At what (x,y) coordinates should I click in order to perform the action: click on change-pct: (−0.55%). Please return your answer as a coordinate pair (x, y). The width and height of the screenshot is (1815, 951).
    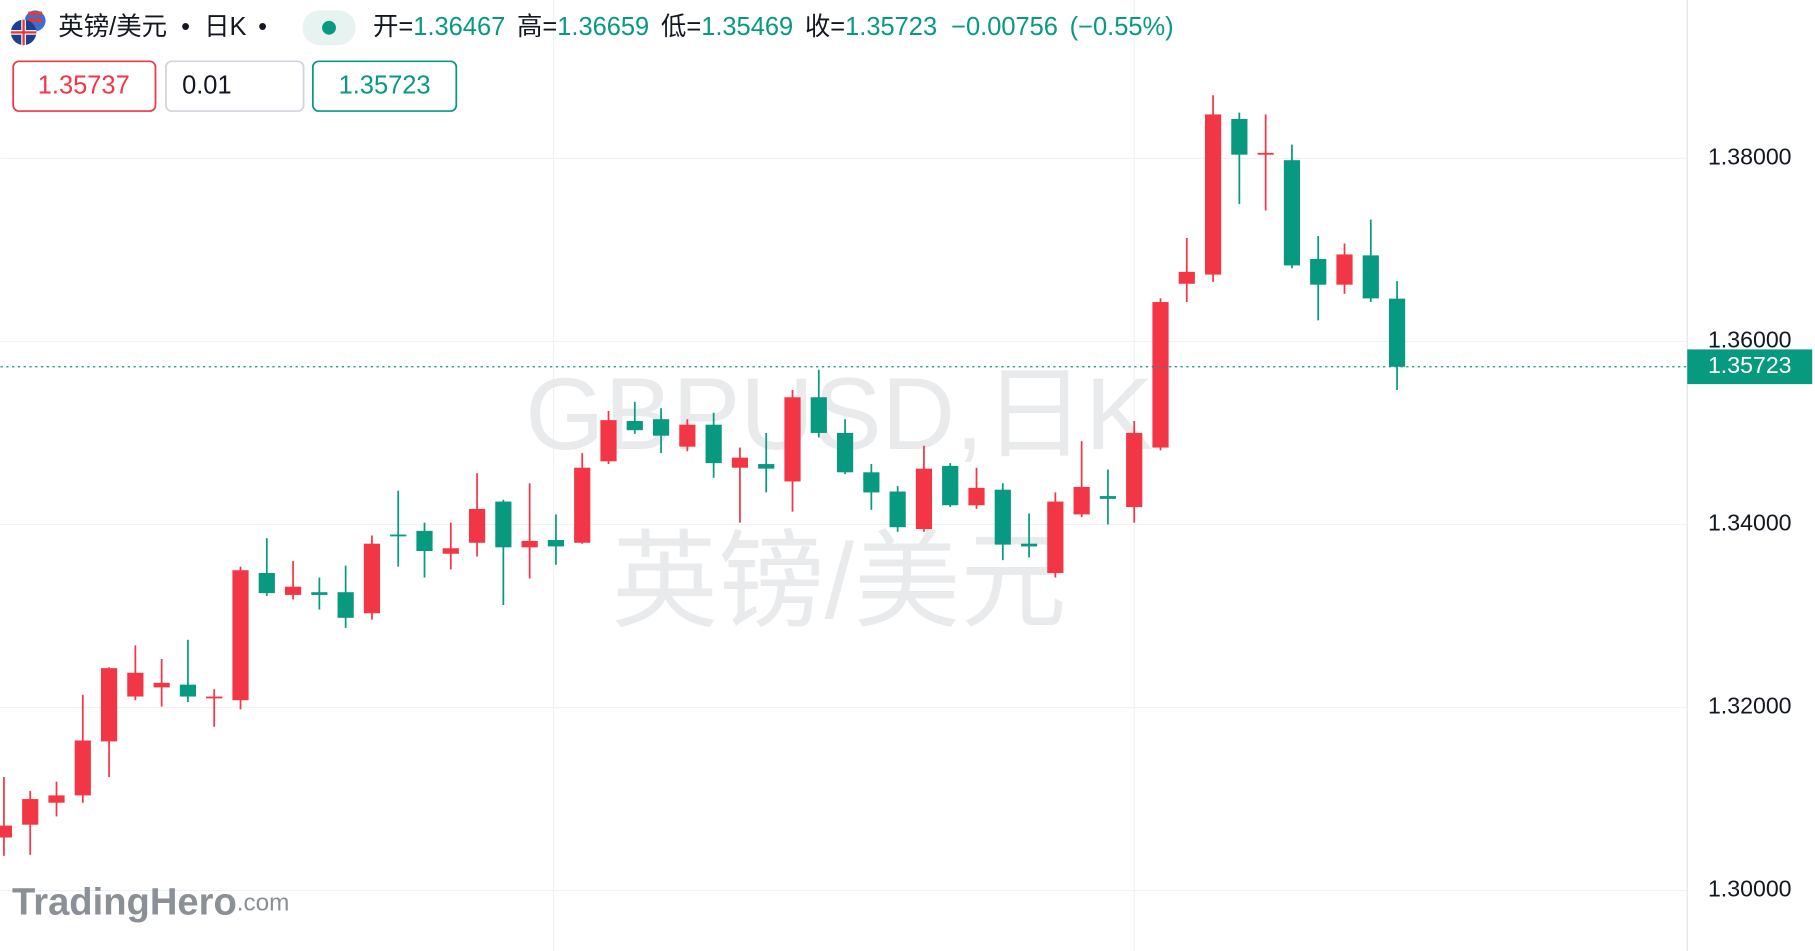
    Looking at the image, I should click on (1122, 26).